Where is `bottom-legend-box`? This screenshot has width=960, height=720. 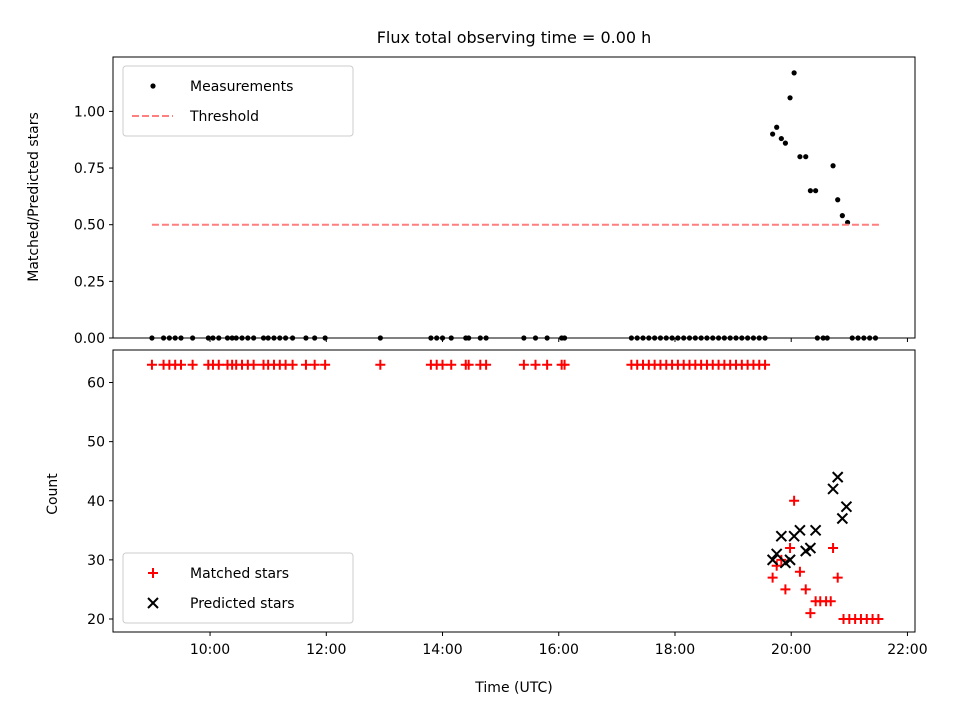 bottom-legend-box is located at coordinates (238, 588).